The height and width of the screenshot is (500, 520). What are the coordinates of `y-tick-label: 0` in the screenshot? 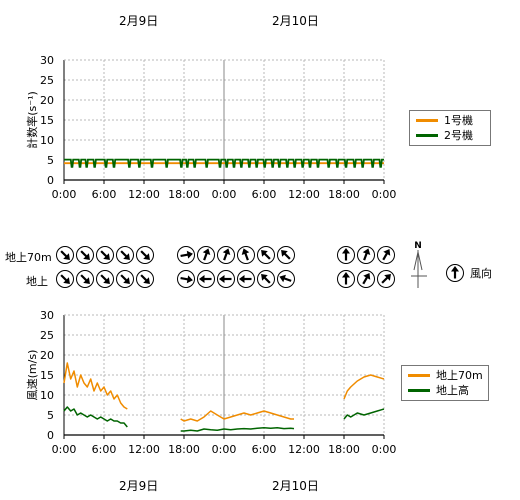 It's located at (50, 435).